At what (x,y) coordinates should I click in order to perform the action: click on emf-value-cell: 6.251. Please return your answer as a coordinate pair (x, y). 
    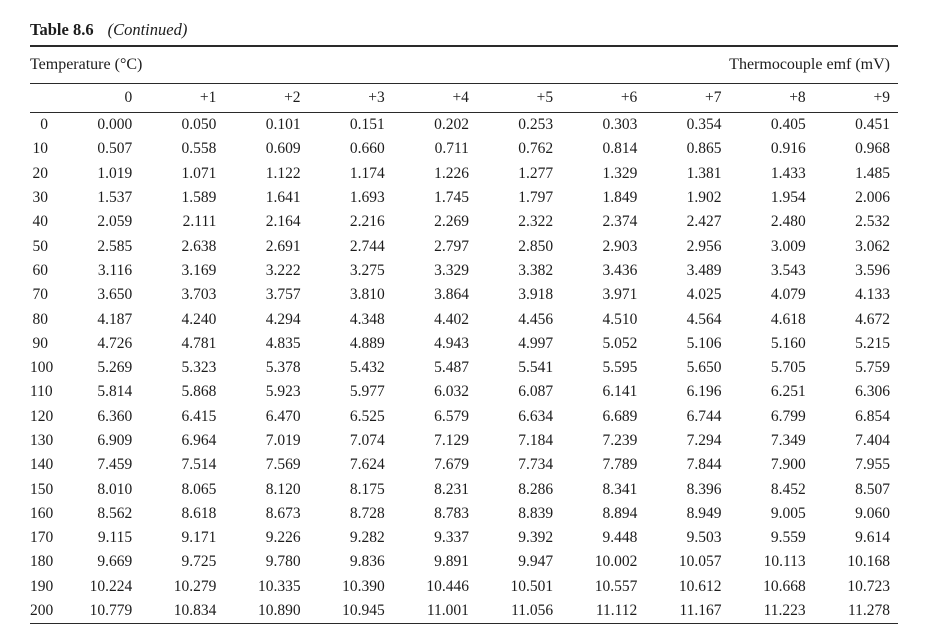
    Looking at the image, I should click on (788, 392).